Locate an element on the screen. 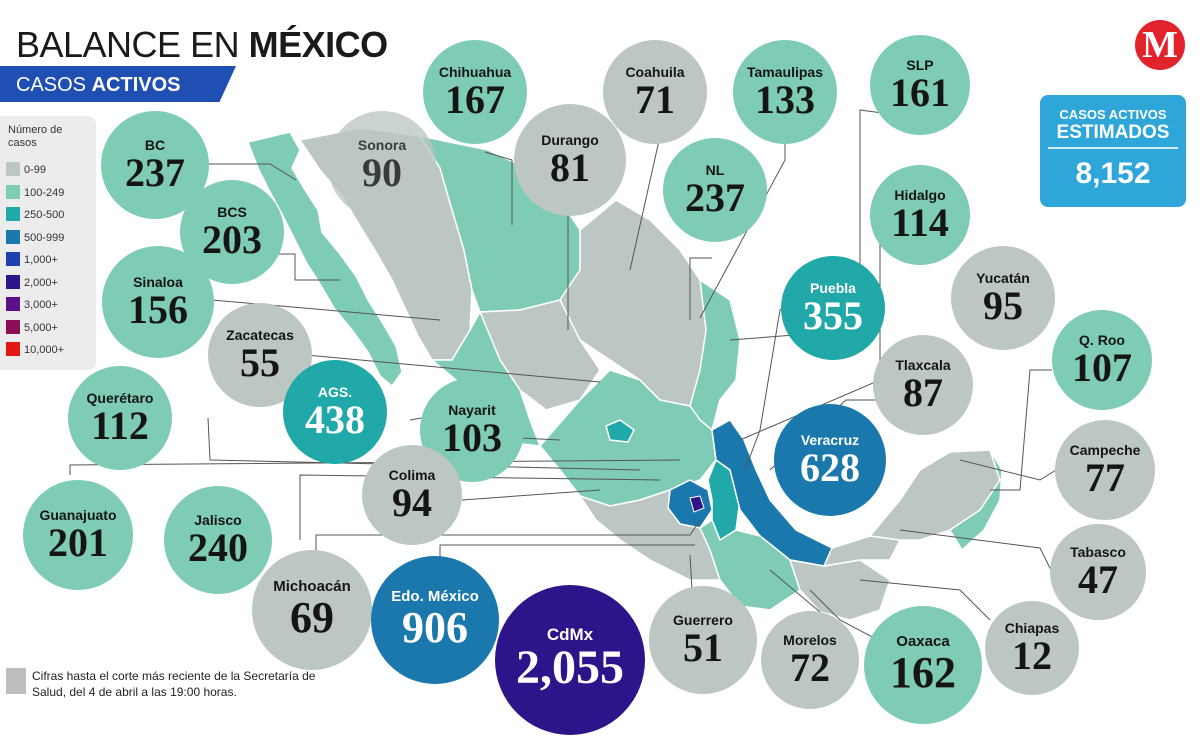  subtitle-part-b: ACTIVOS is located at coordinates (136, 85).